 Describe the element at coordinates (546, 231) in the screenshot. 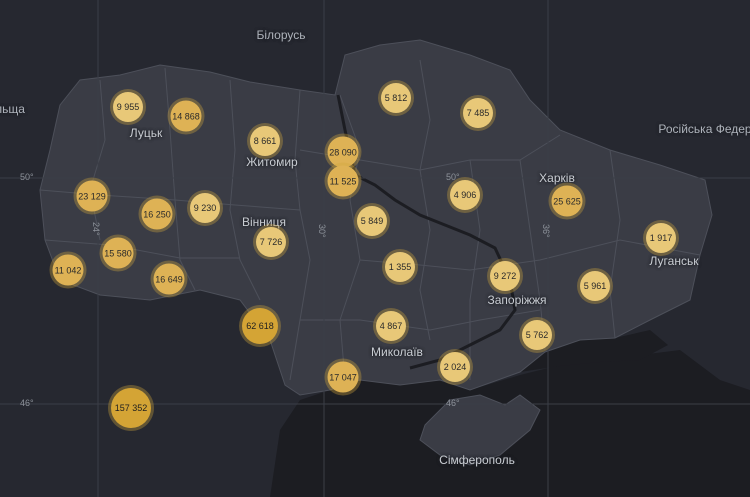

I see `graticule-label-lon-36: 36°` at that location.